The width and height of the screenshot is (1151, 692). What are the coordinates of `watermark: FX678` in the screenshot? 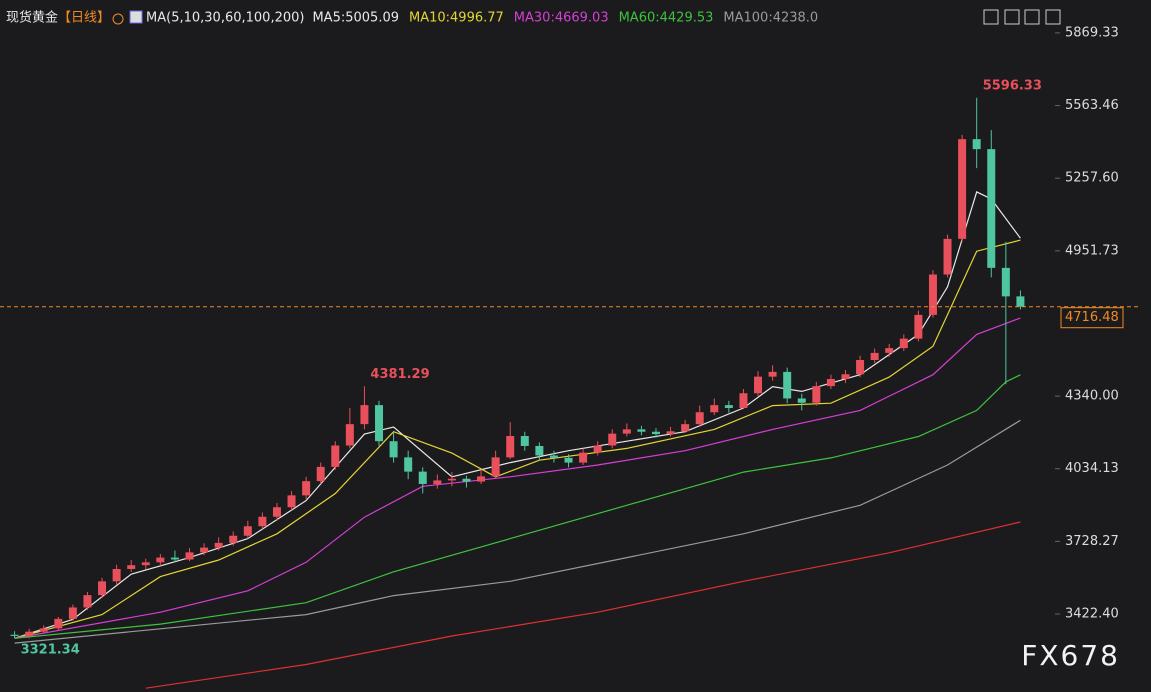 It's located at (1070, 655).